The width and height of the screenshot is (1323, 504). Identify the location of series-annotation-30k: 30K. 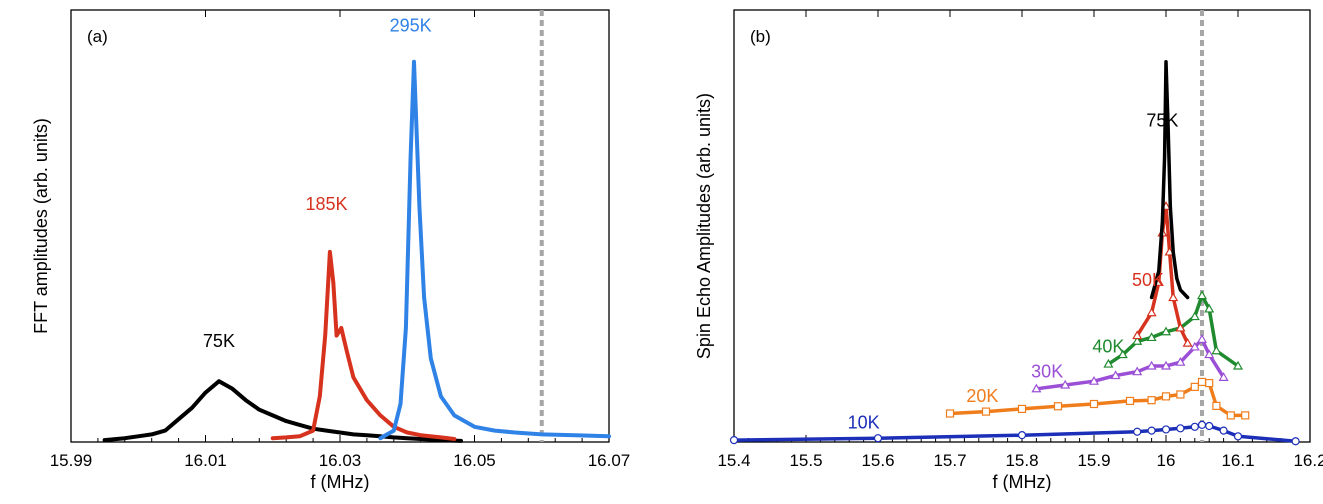
(1047, 371).